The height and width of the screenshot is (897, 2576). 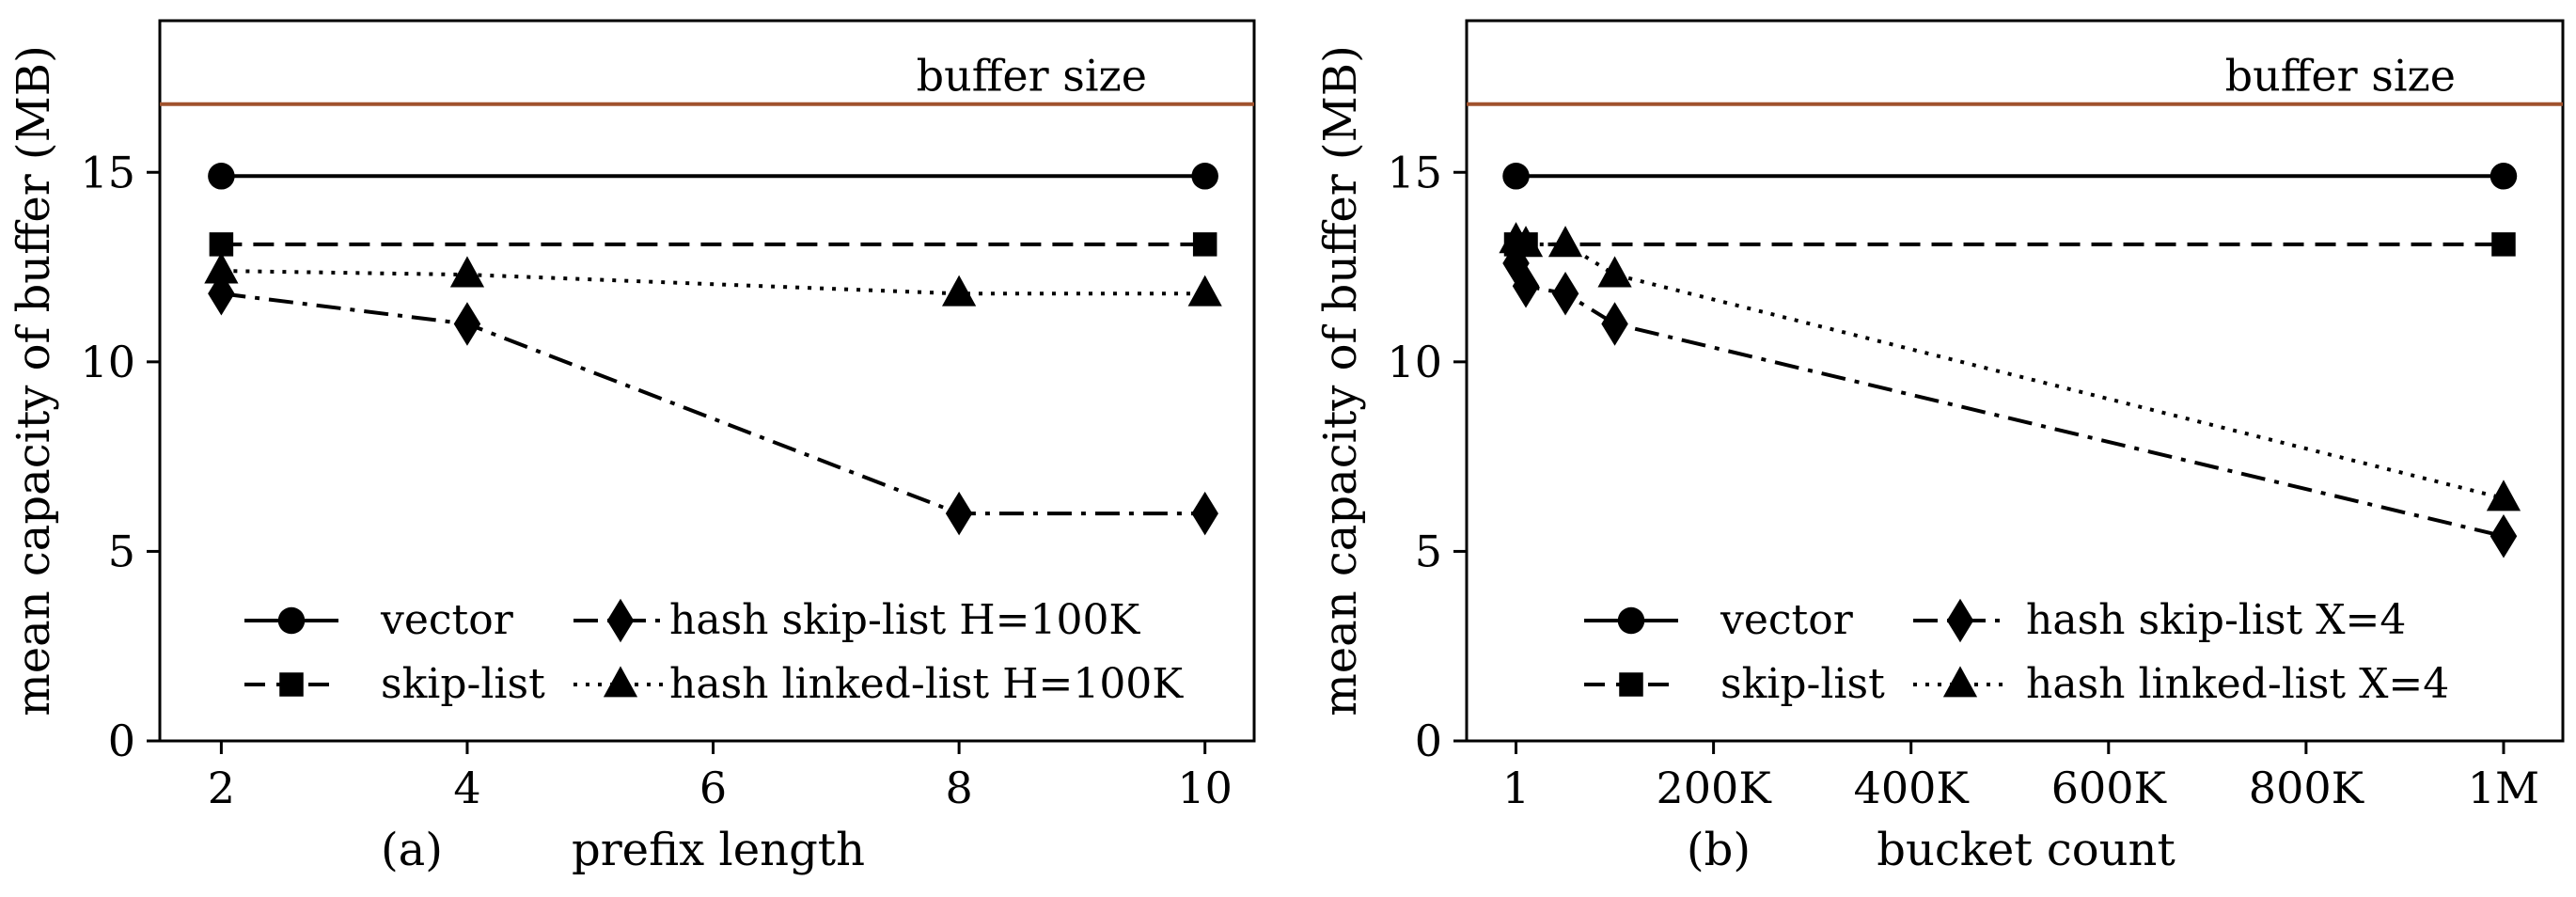 I want to click on panel-label: (a), so click(x=412, y=850).